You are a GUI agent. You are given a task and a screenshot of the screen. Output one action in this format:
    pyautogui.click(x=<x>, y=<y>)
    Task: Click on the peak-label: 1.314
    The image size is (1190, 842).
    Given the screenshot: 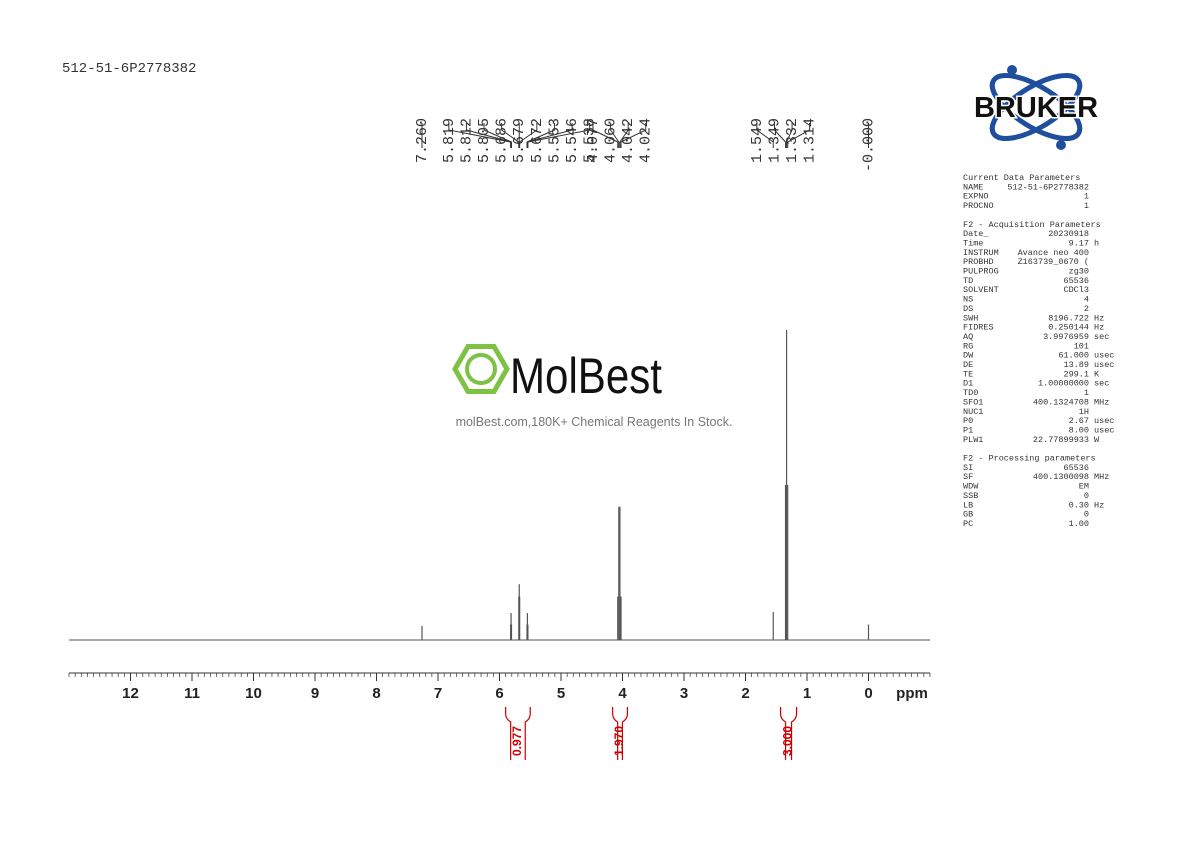 What is the action you would take?
    pyautogui.click(x=810, y=140)
    